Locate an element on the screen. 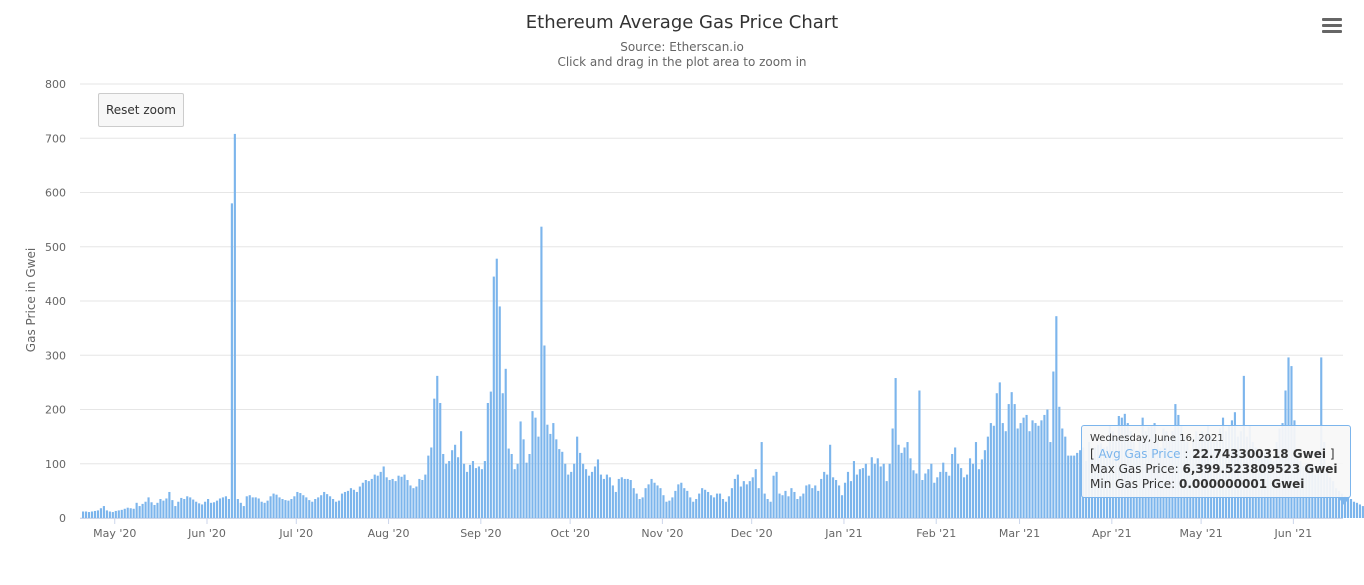  hamburger-menu-icon is located at coordinates (1332, 27).